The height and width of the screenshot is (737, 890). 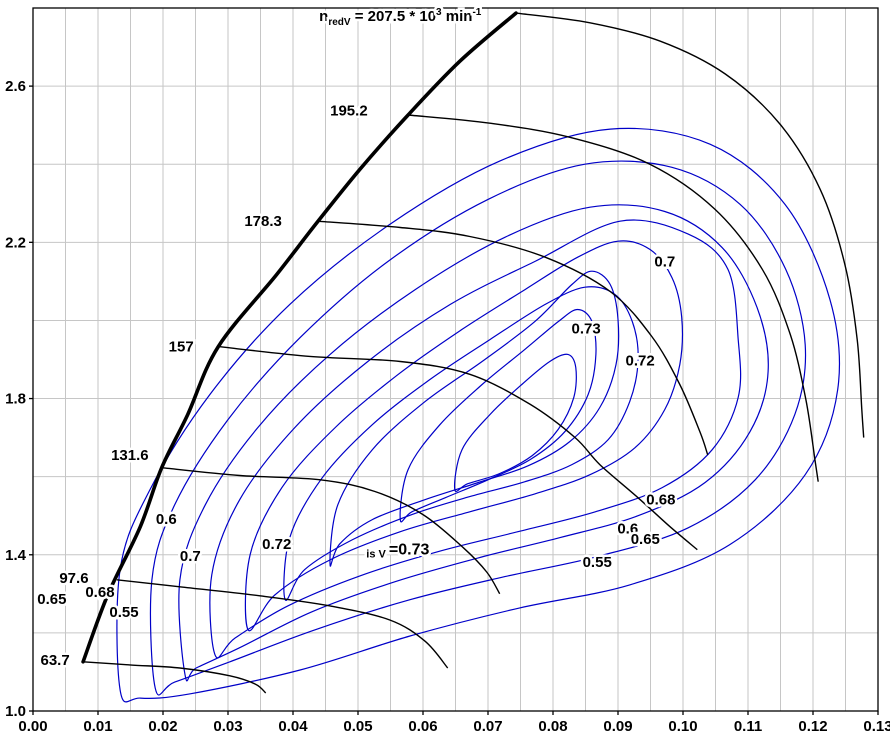 What do you see at coordinates (175, 677) in the screenshot?
I see `speed-line-63.7` at bounding box center [175, 677].